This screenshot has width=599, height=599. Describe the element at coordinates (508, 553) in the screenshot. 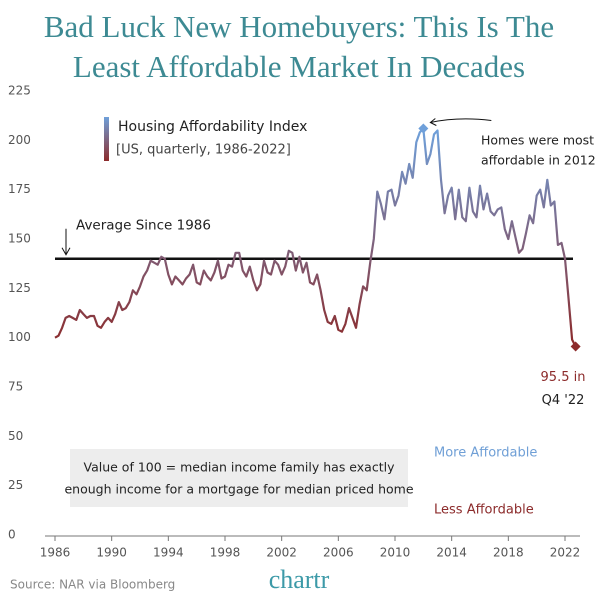

I see `x-tick-label: 2018` at that location.